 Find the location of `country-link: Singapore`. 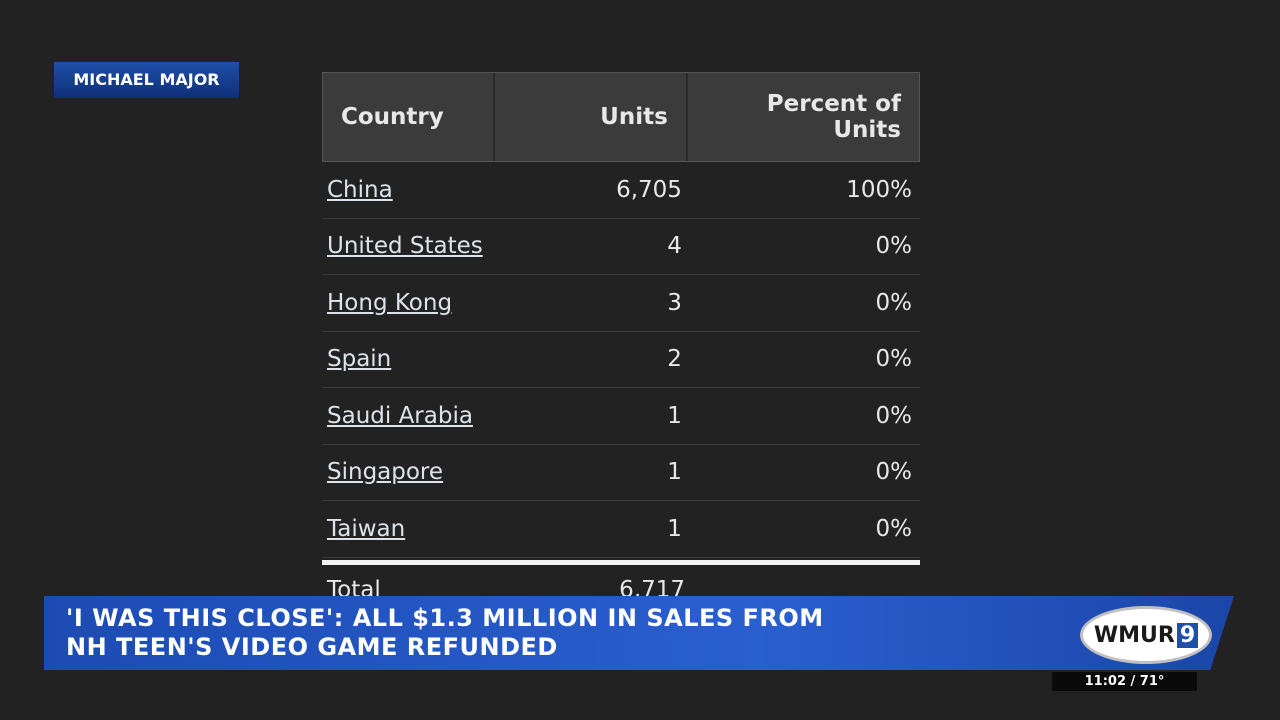

country-link: Singapore is located at coordinates (385, 472).